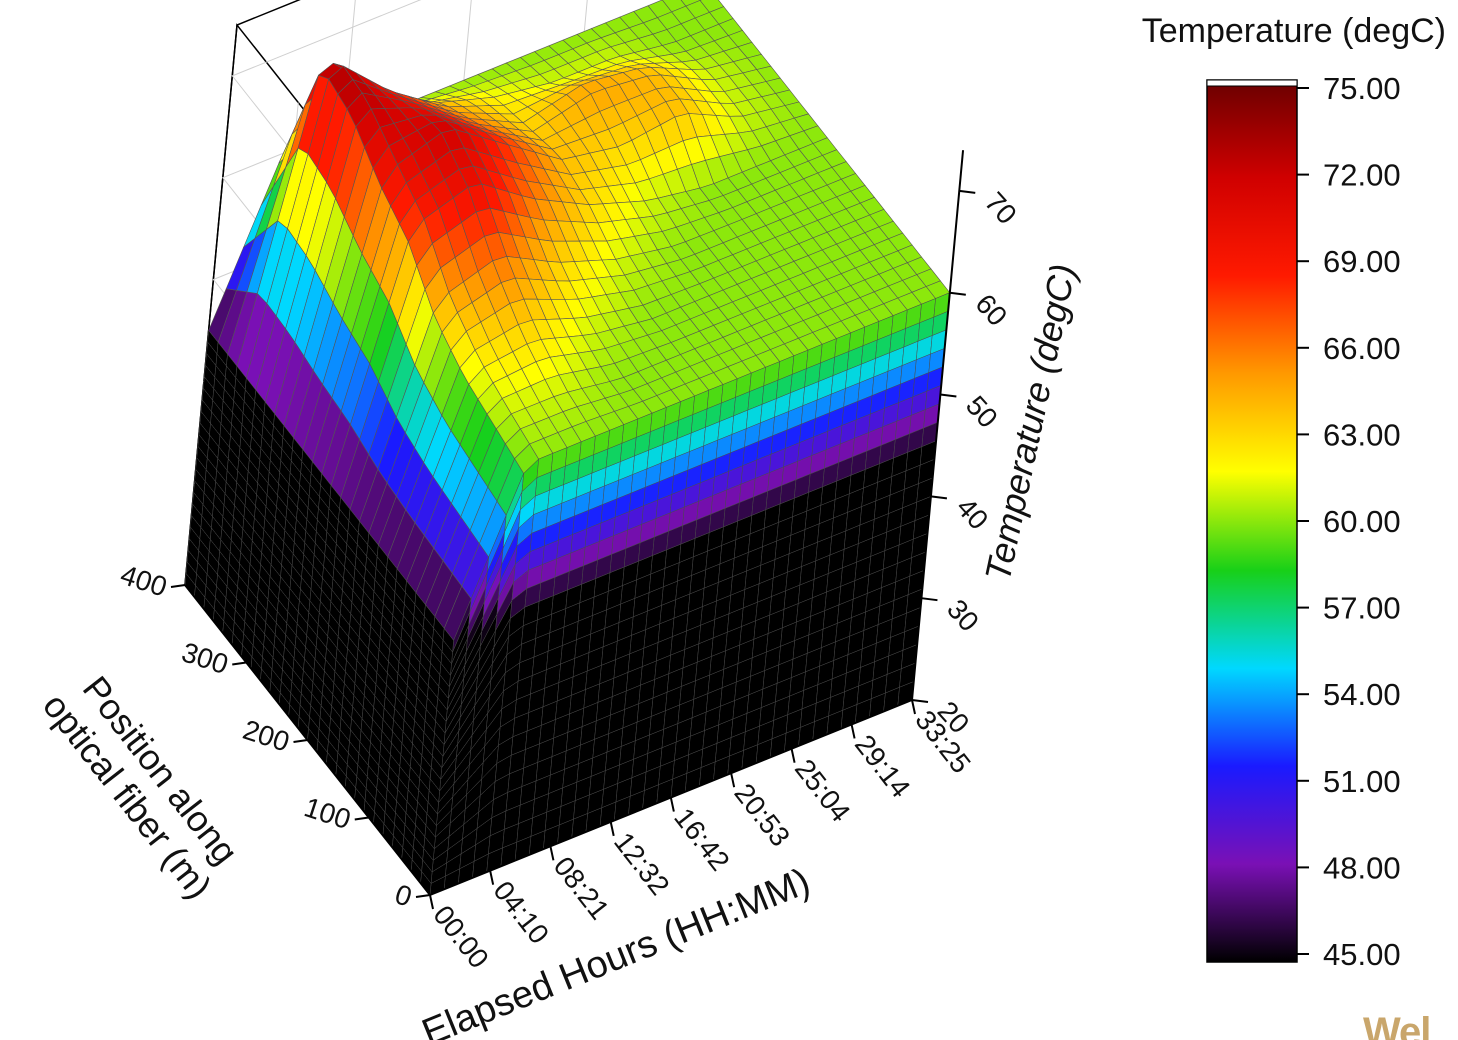 Image resolution: width=1458 pixels, height=1040 pixels. What do you see at coordinates (448, 640) in the screenshot?
I see `left-curtain-patch` at bounding box center [448, 640].